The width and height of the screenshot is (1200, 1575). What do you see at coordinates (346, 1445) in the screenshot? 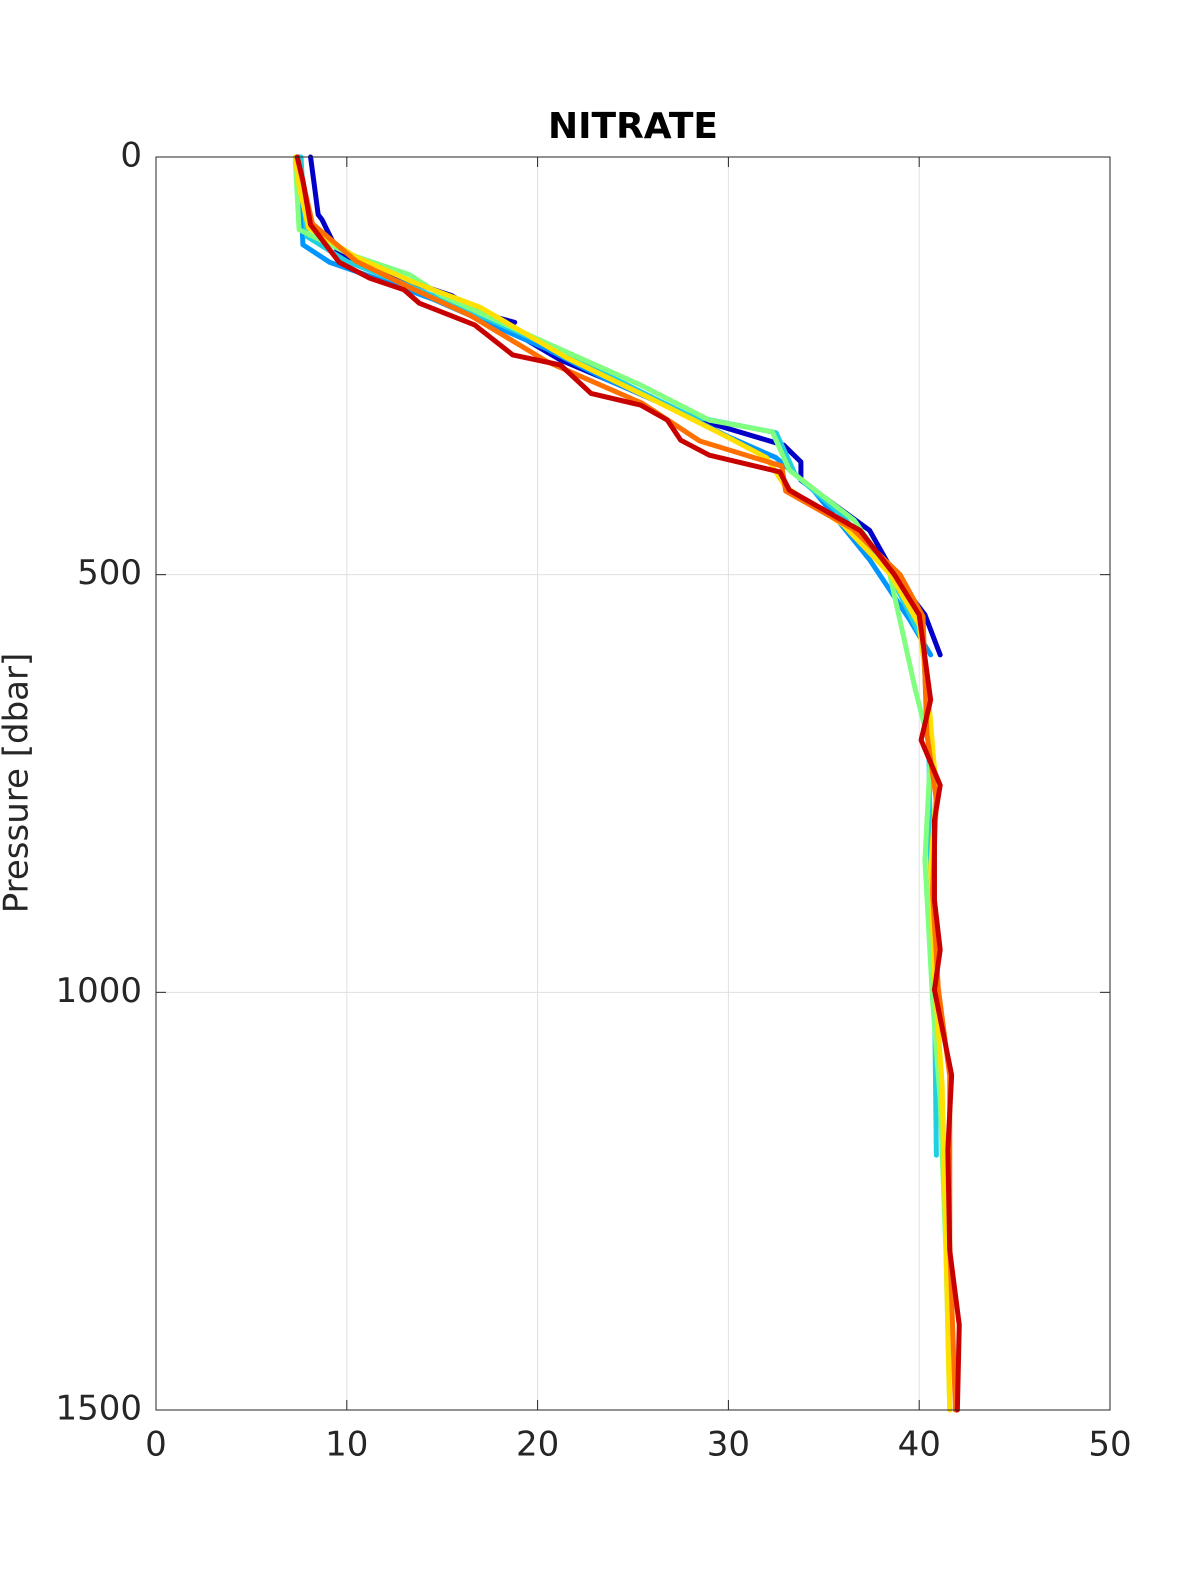
I see `x-tick-label: 10` at bounding box center [346, 1445].